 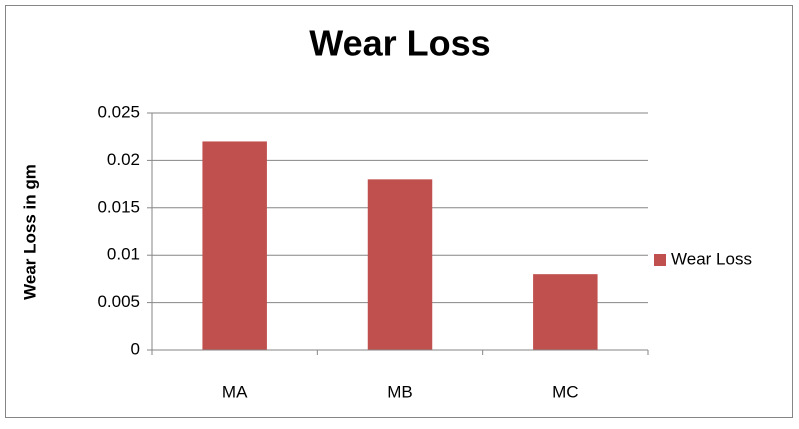 What do you see at coordinates (118, 206) in the screenshot?
I see `y-tick-label: 0.015` at bounding box center [118, 206].